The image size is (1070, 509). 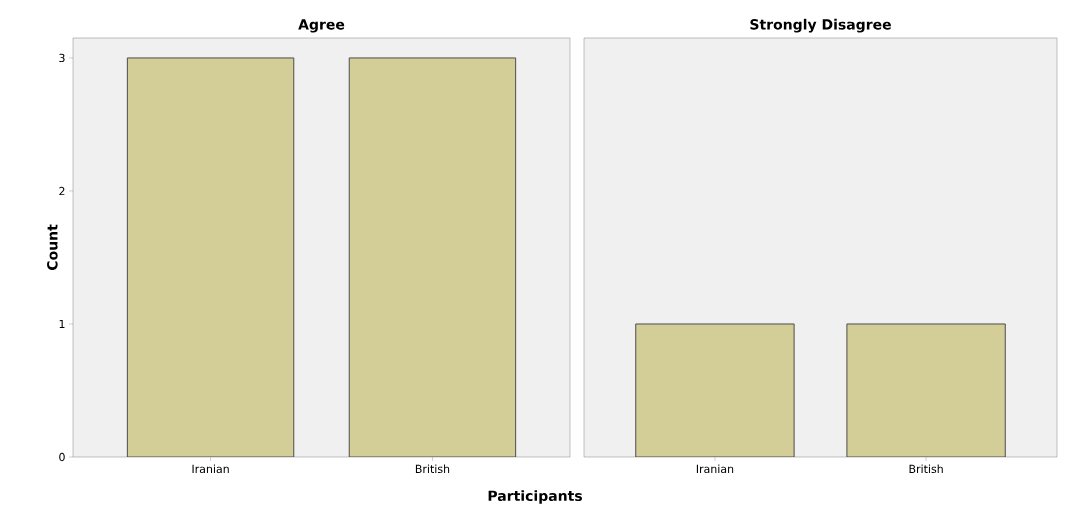 What do you see at coordinates (62, 58) in the screenshot?
I see `y-tick-label: 3` at bounding box center [62, 58].